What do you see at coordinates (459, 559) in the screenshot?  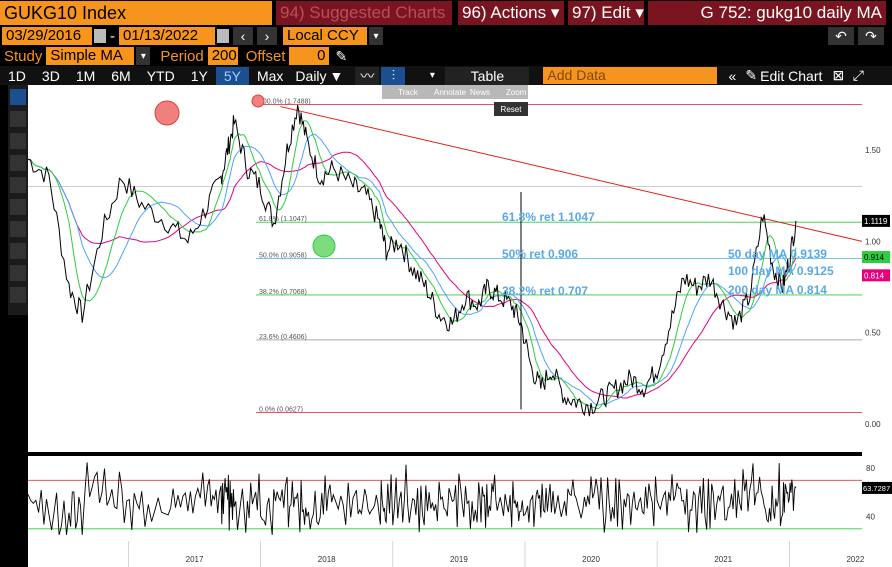 I see `x-tick-label: 2019` at bounding box center [459, 559].